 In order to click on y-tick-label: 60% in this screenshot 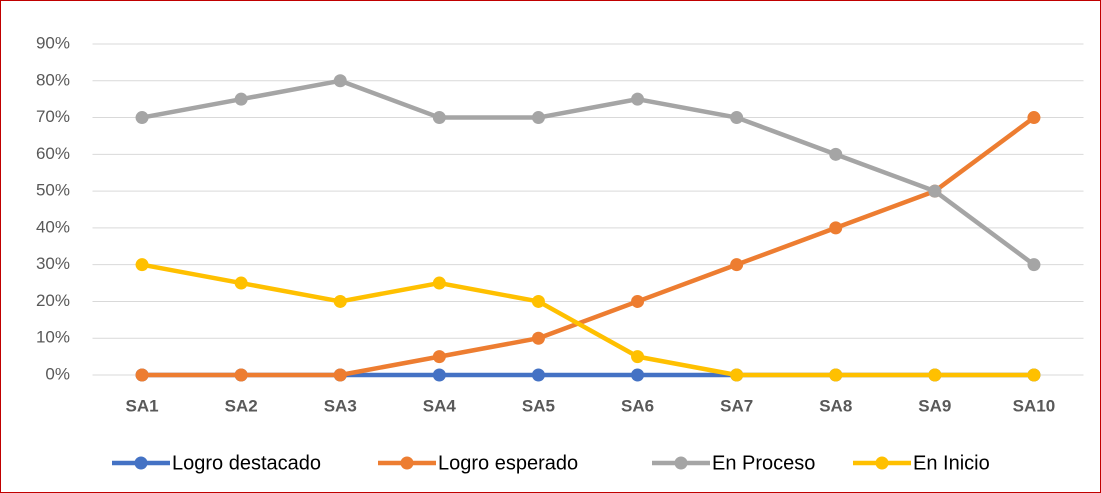, I will do `click(53, 153)`.